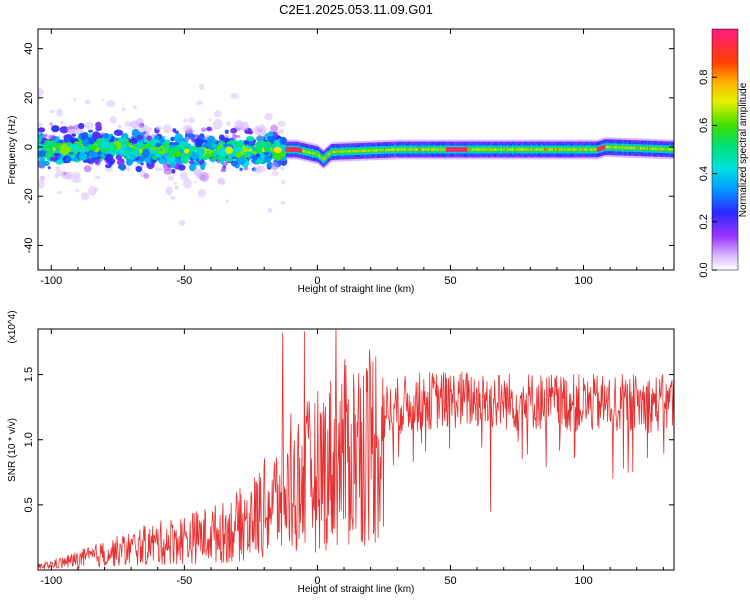  I want to click on y-tick-label: -40, so click(29, 245).